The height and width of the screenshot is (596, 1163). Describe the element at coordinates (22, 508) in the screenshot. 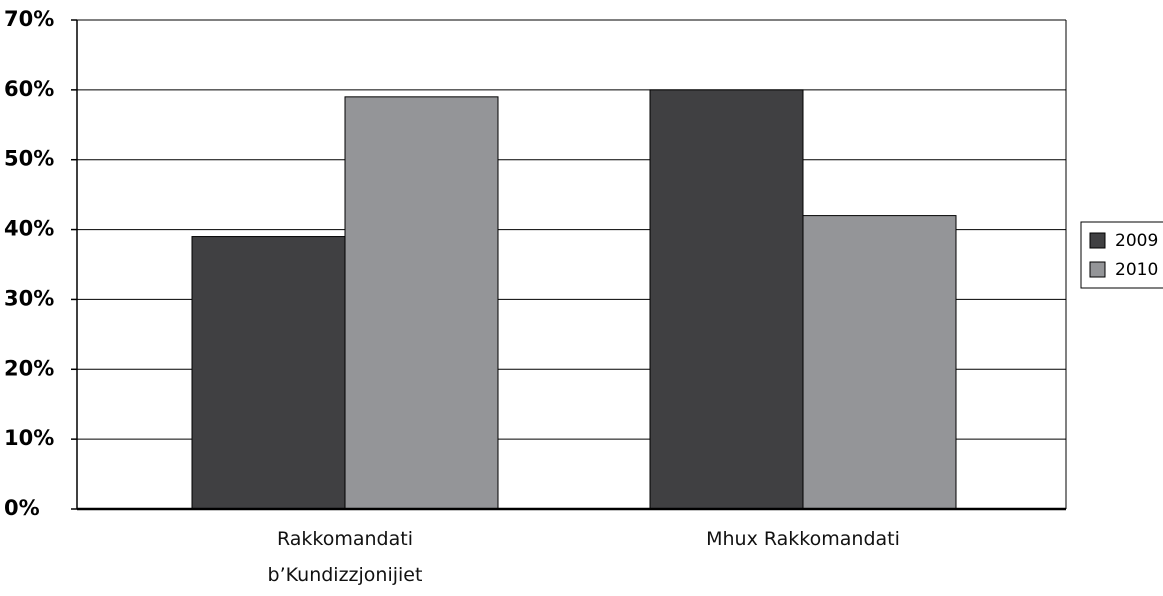

I see `y-tick-label: 0%` at that location.